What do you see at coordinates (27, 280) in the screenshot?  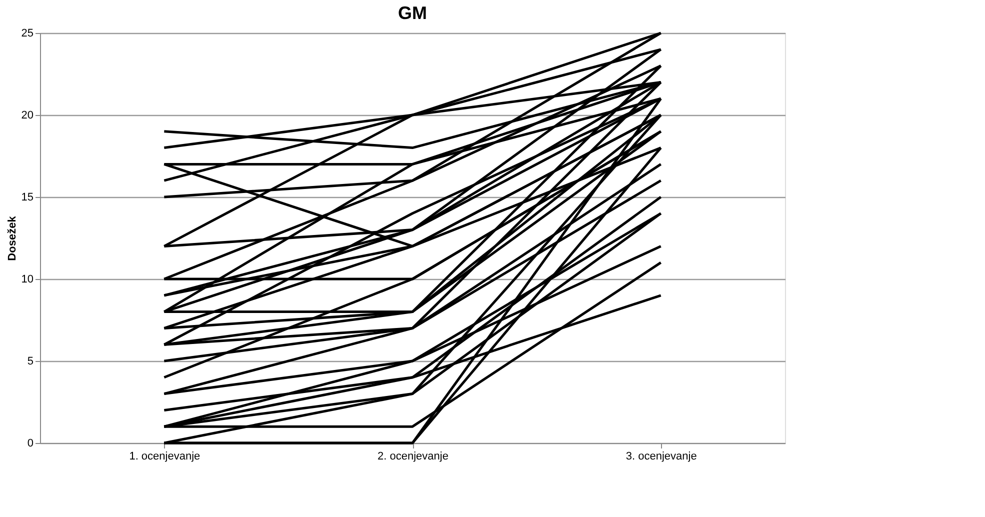 I see `y-tick-label: 10` at bounding box center [27, 280].